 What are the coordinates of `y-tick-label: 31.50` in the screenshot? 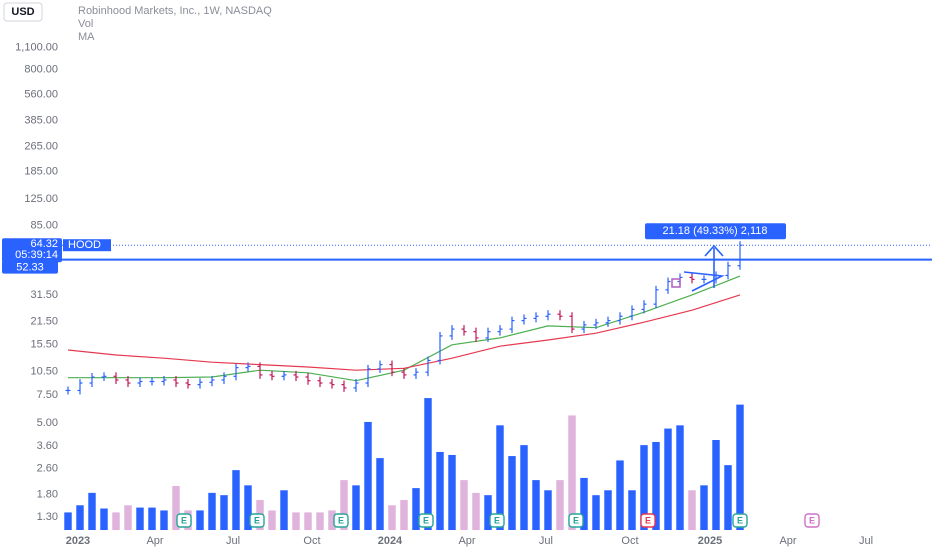 It's located at (44, 295).